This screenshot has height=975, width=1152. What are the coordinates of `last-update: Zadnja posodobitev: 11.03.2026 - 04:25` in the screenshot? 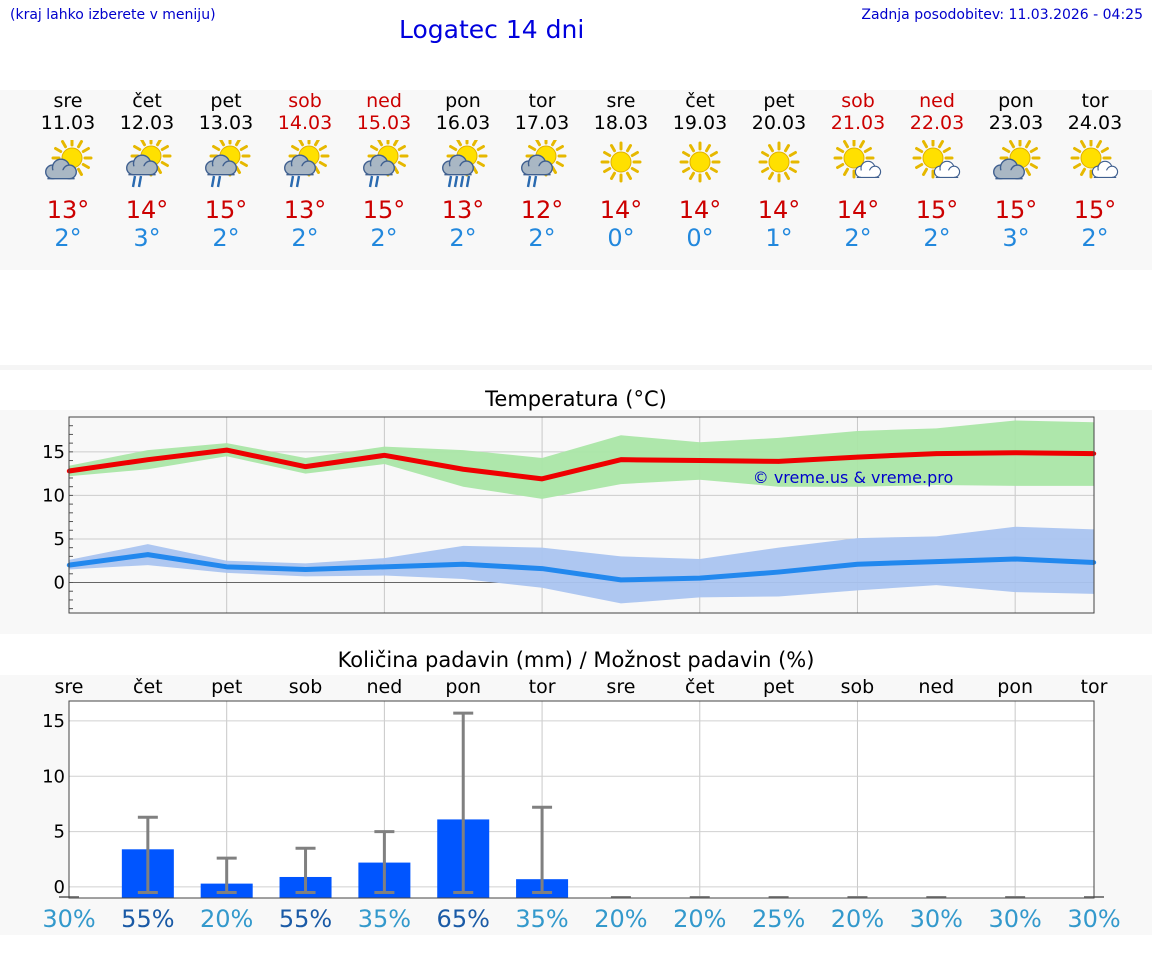 It's located at (1002, 15).